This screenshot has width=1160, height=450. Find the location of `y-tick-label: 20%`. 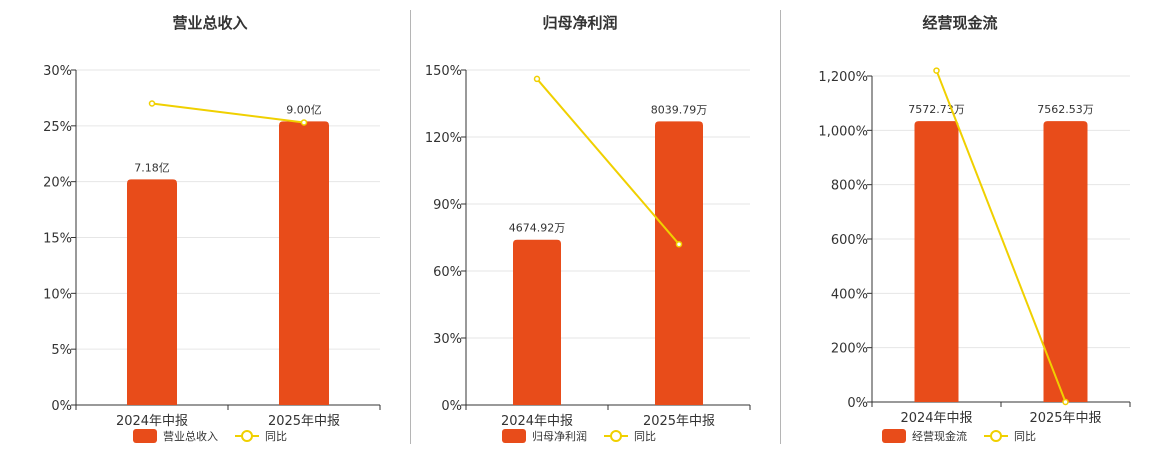

y-tick-label: 20% is located at coordinates (57, 183).